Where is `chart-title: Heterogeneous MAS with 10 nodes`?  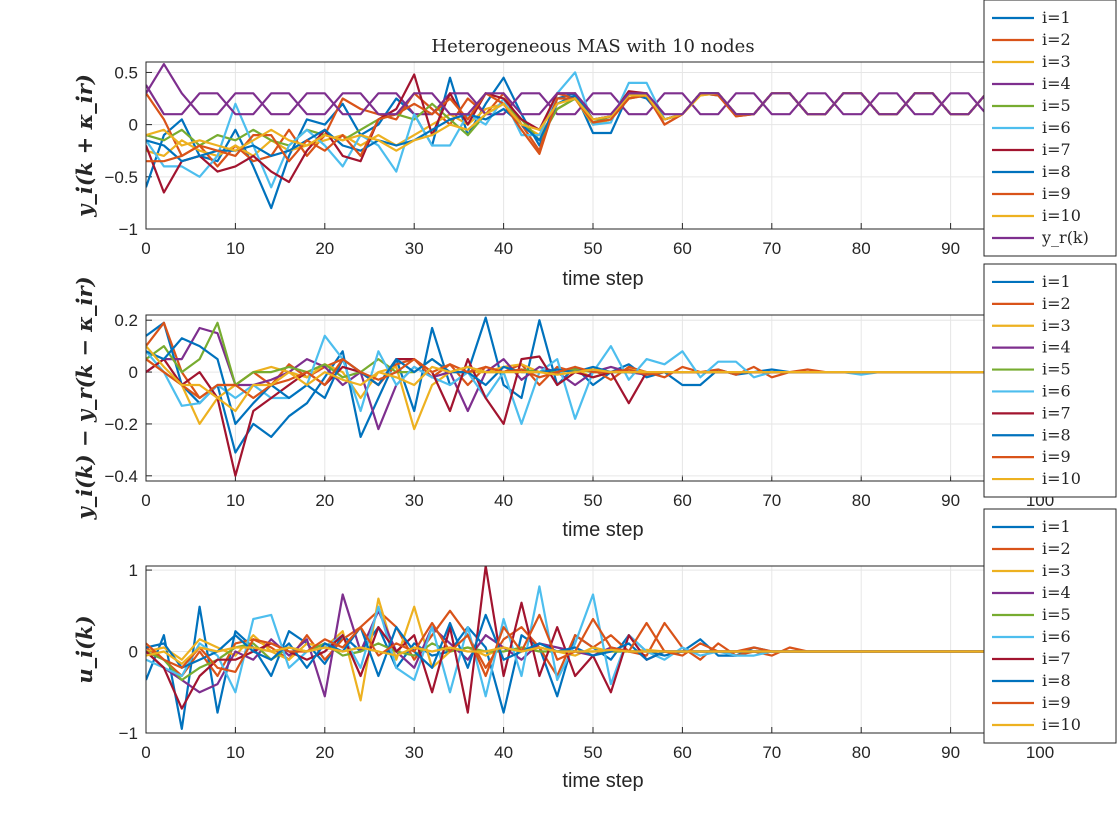
chart-title: Heterogeneous MAS with 10 nodes is located at coordinates (592, 46).